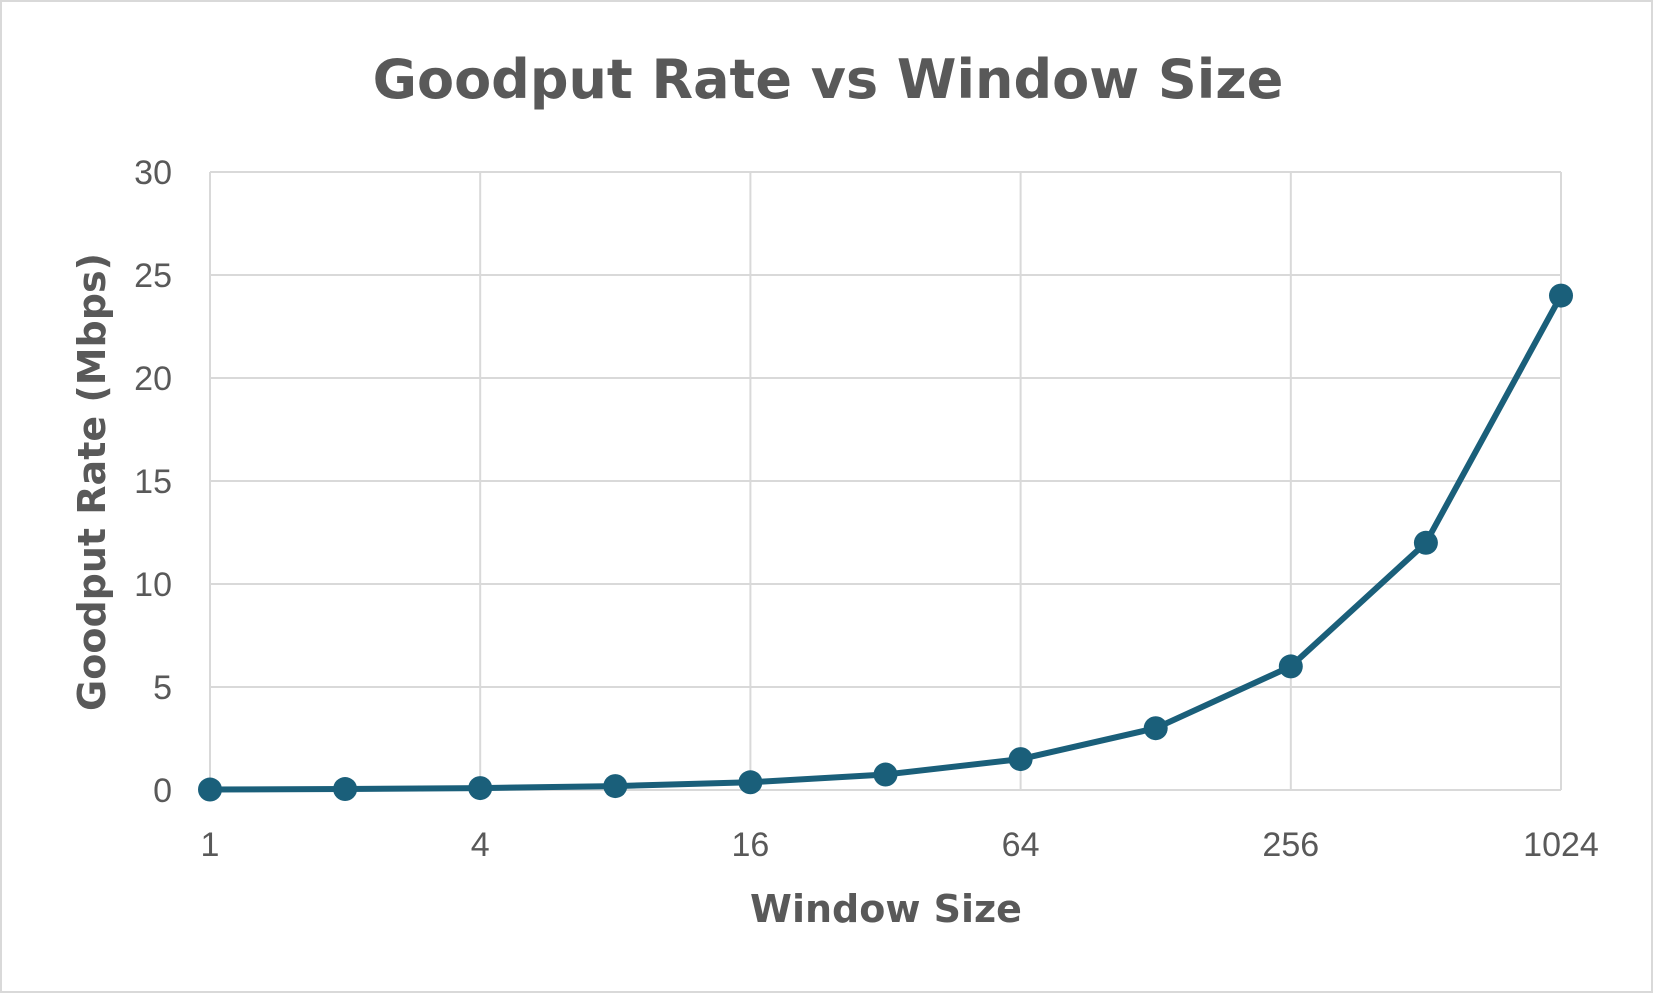 Image resolution: width=1653 pixels, height=995 pixels. I want to click on y-axis-title: Goodput Rate (Mbps), so click(92, 482).